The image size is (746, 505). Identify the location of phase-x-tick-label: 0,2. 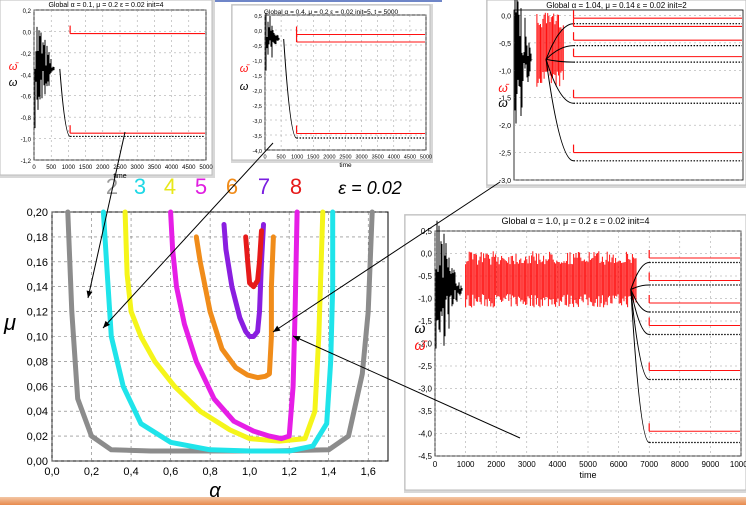
(91, 472).